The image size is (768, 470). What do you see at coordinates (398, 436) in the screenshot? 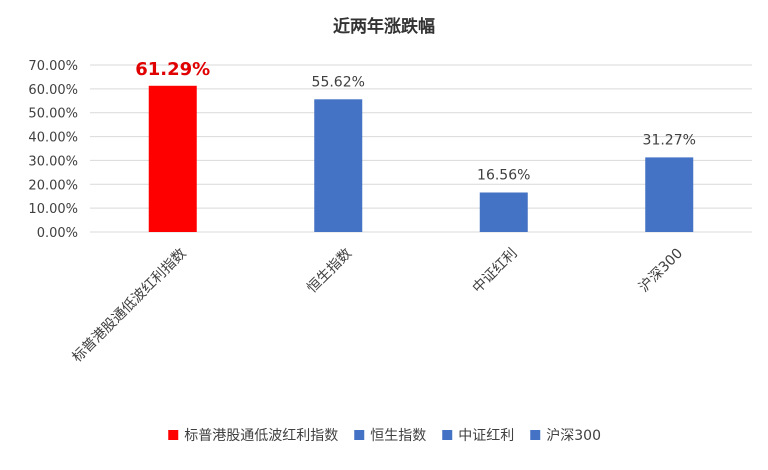
I see `legend-label: 恒生指数` at bounding box center [398, 436].